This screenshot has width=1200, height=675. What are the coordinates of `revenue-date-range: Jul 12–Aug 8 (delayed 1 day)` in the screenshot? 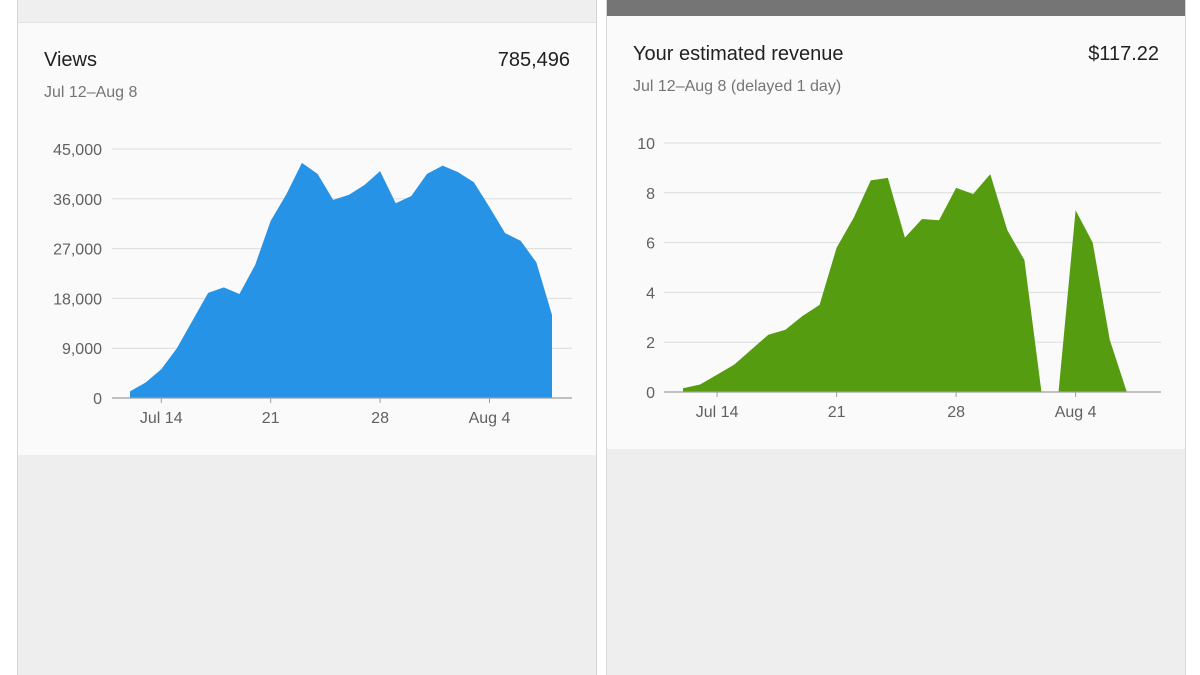 It's located at (737, 86).